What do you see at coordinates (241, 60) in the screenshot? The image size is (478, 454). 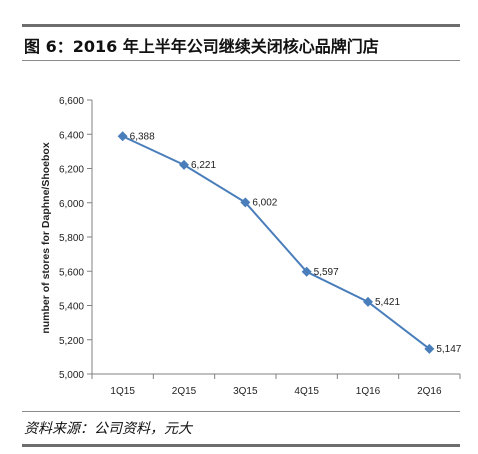 I see `title-divider` at bounding box center [241, 60].